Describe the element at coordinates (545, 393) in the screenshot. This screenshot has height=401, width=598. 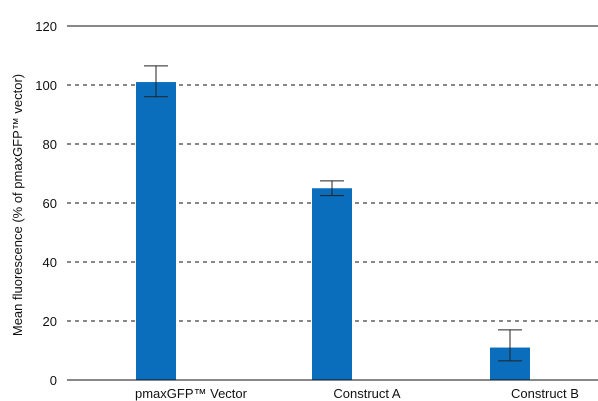
I see `category-label-3: Construct B` at that location.